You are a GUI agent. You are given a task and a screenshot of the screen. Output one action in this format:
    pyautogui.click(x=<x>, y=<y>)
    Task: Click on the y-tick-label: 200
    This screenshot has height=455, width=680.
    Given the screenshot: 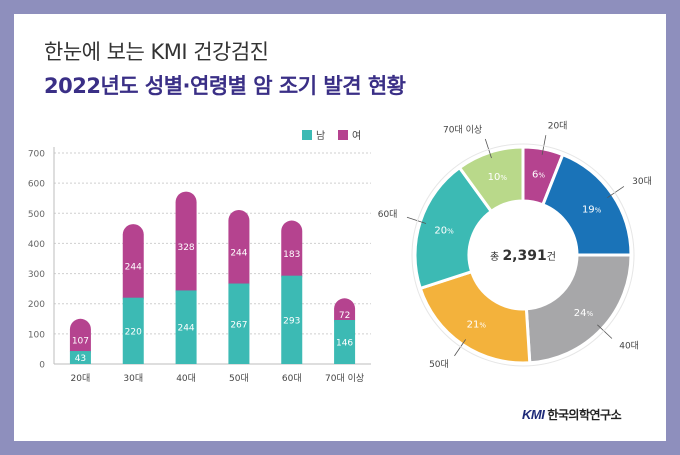 What is the action you would take?
    pyautogui.click(x=36, y=305)
    